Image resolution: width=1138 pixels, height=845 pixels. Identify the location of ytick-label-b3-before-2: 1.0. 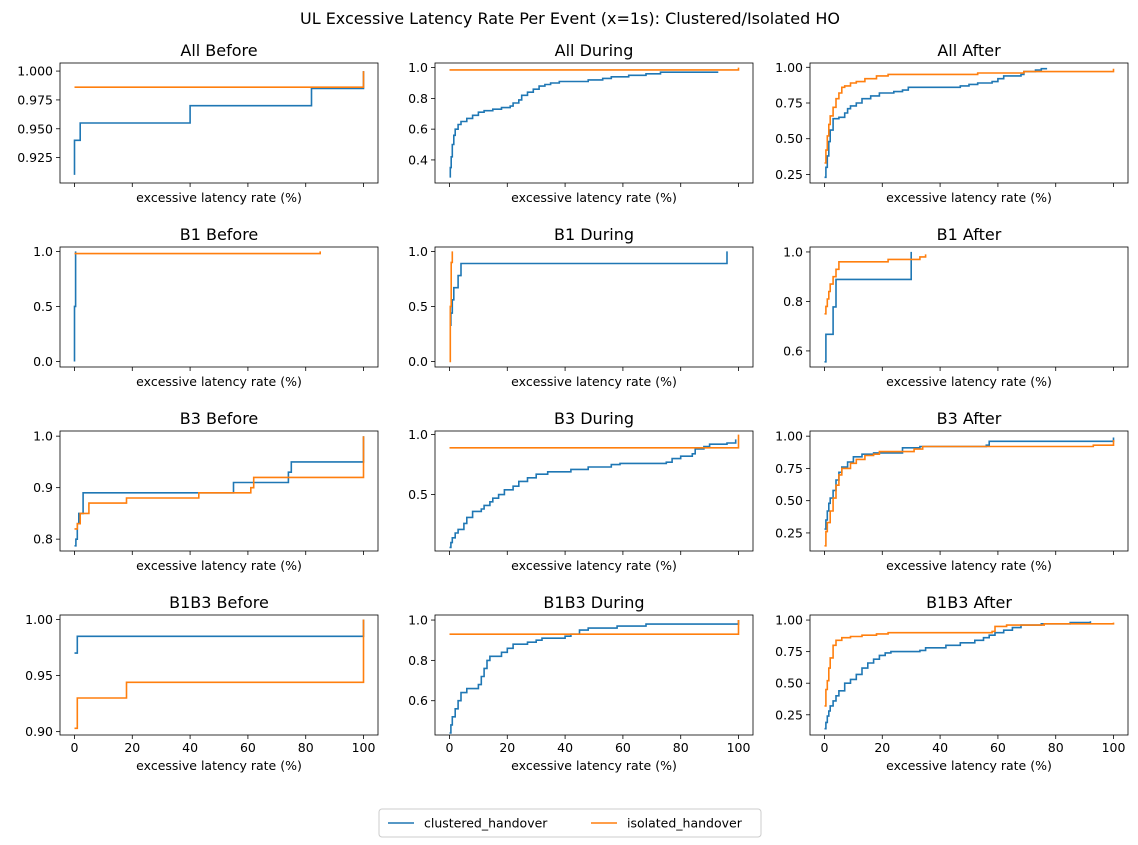
(43, 436).